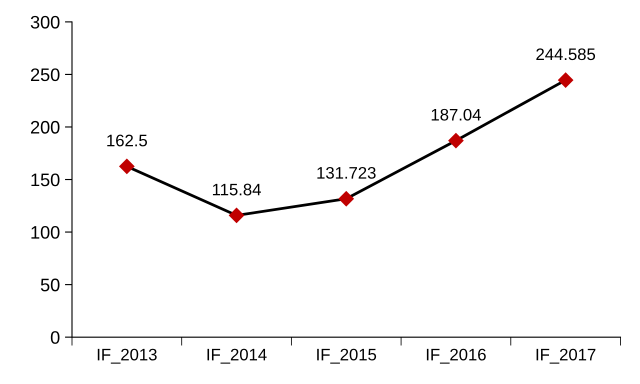 This screenshot has width=640, height=384. Describe the element at coordinates (566, 54) in the screenshot. I see `data-label: 244.585` at that location.